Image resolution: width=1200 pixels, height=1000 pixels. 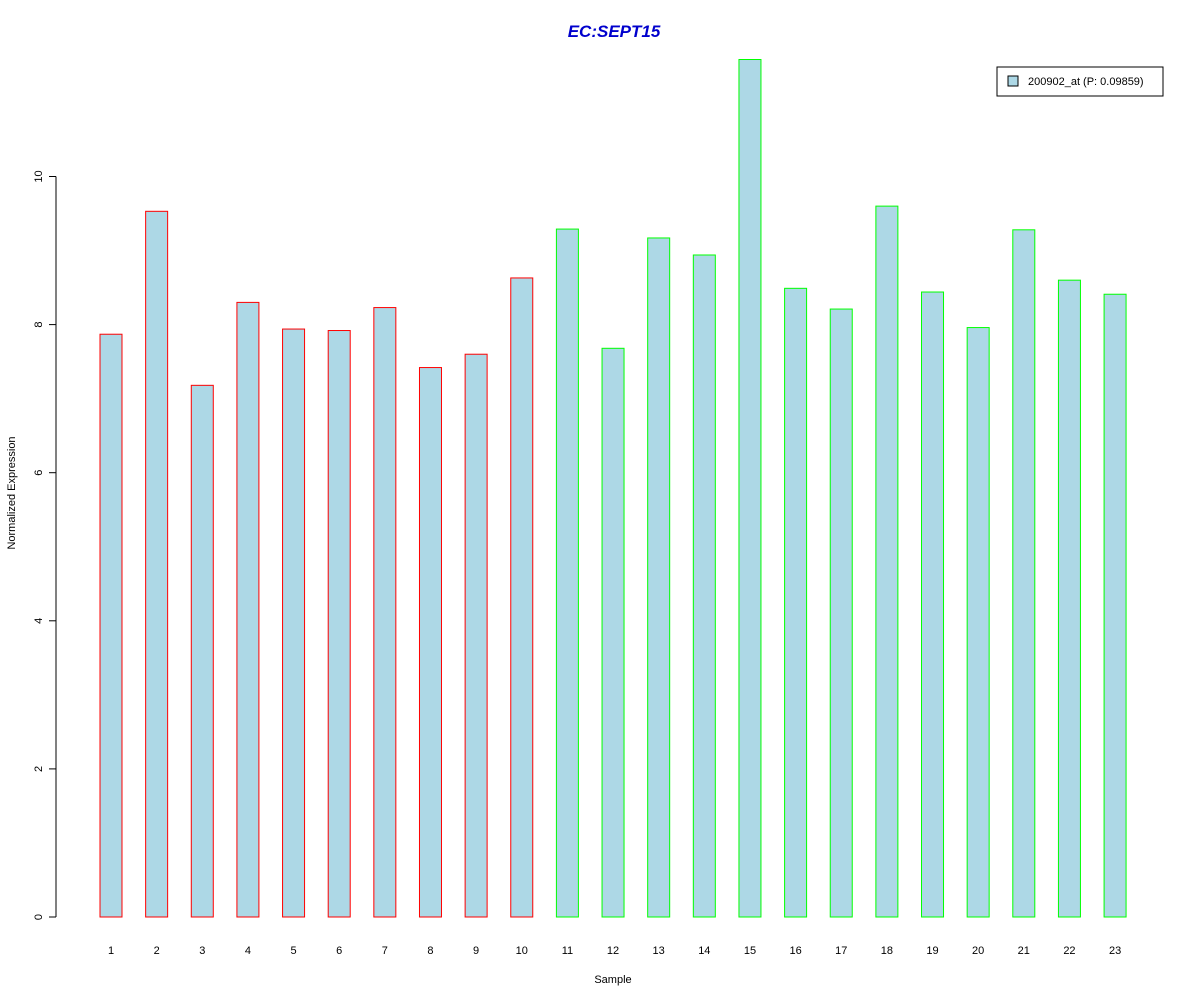 What do you see at coordinates (39, 325) in the screenshot?
I see `y-tick-label: 8` at bounding box center [39, 325].